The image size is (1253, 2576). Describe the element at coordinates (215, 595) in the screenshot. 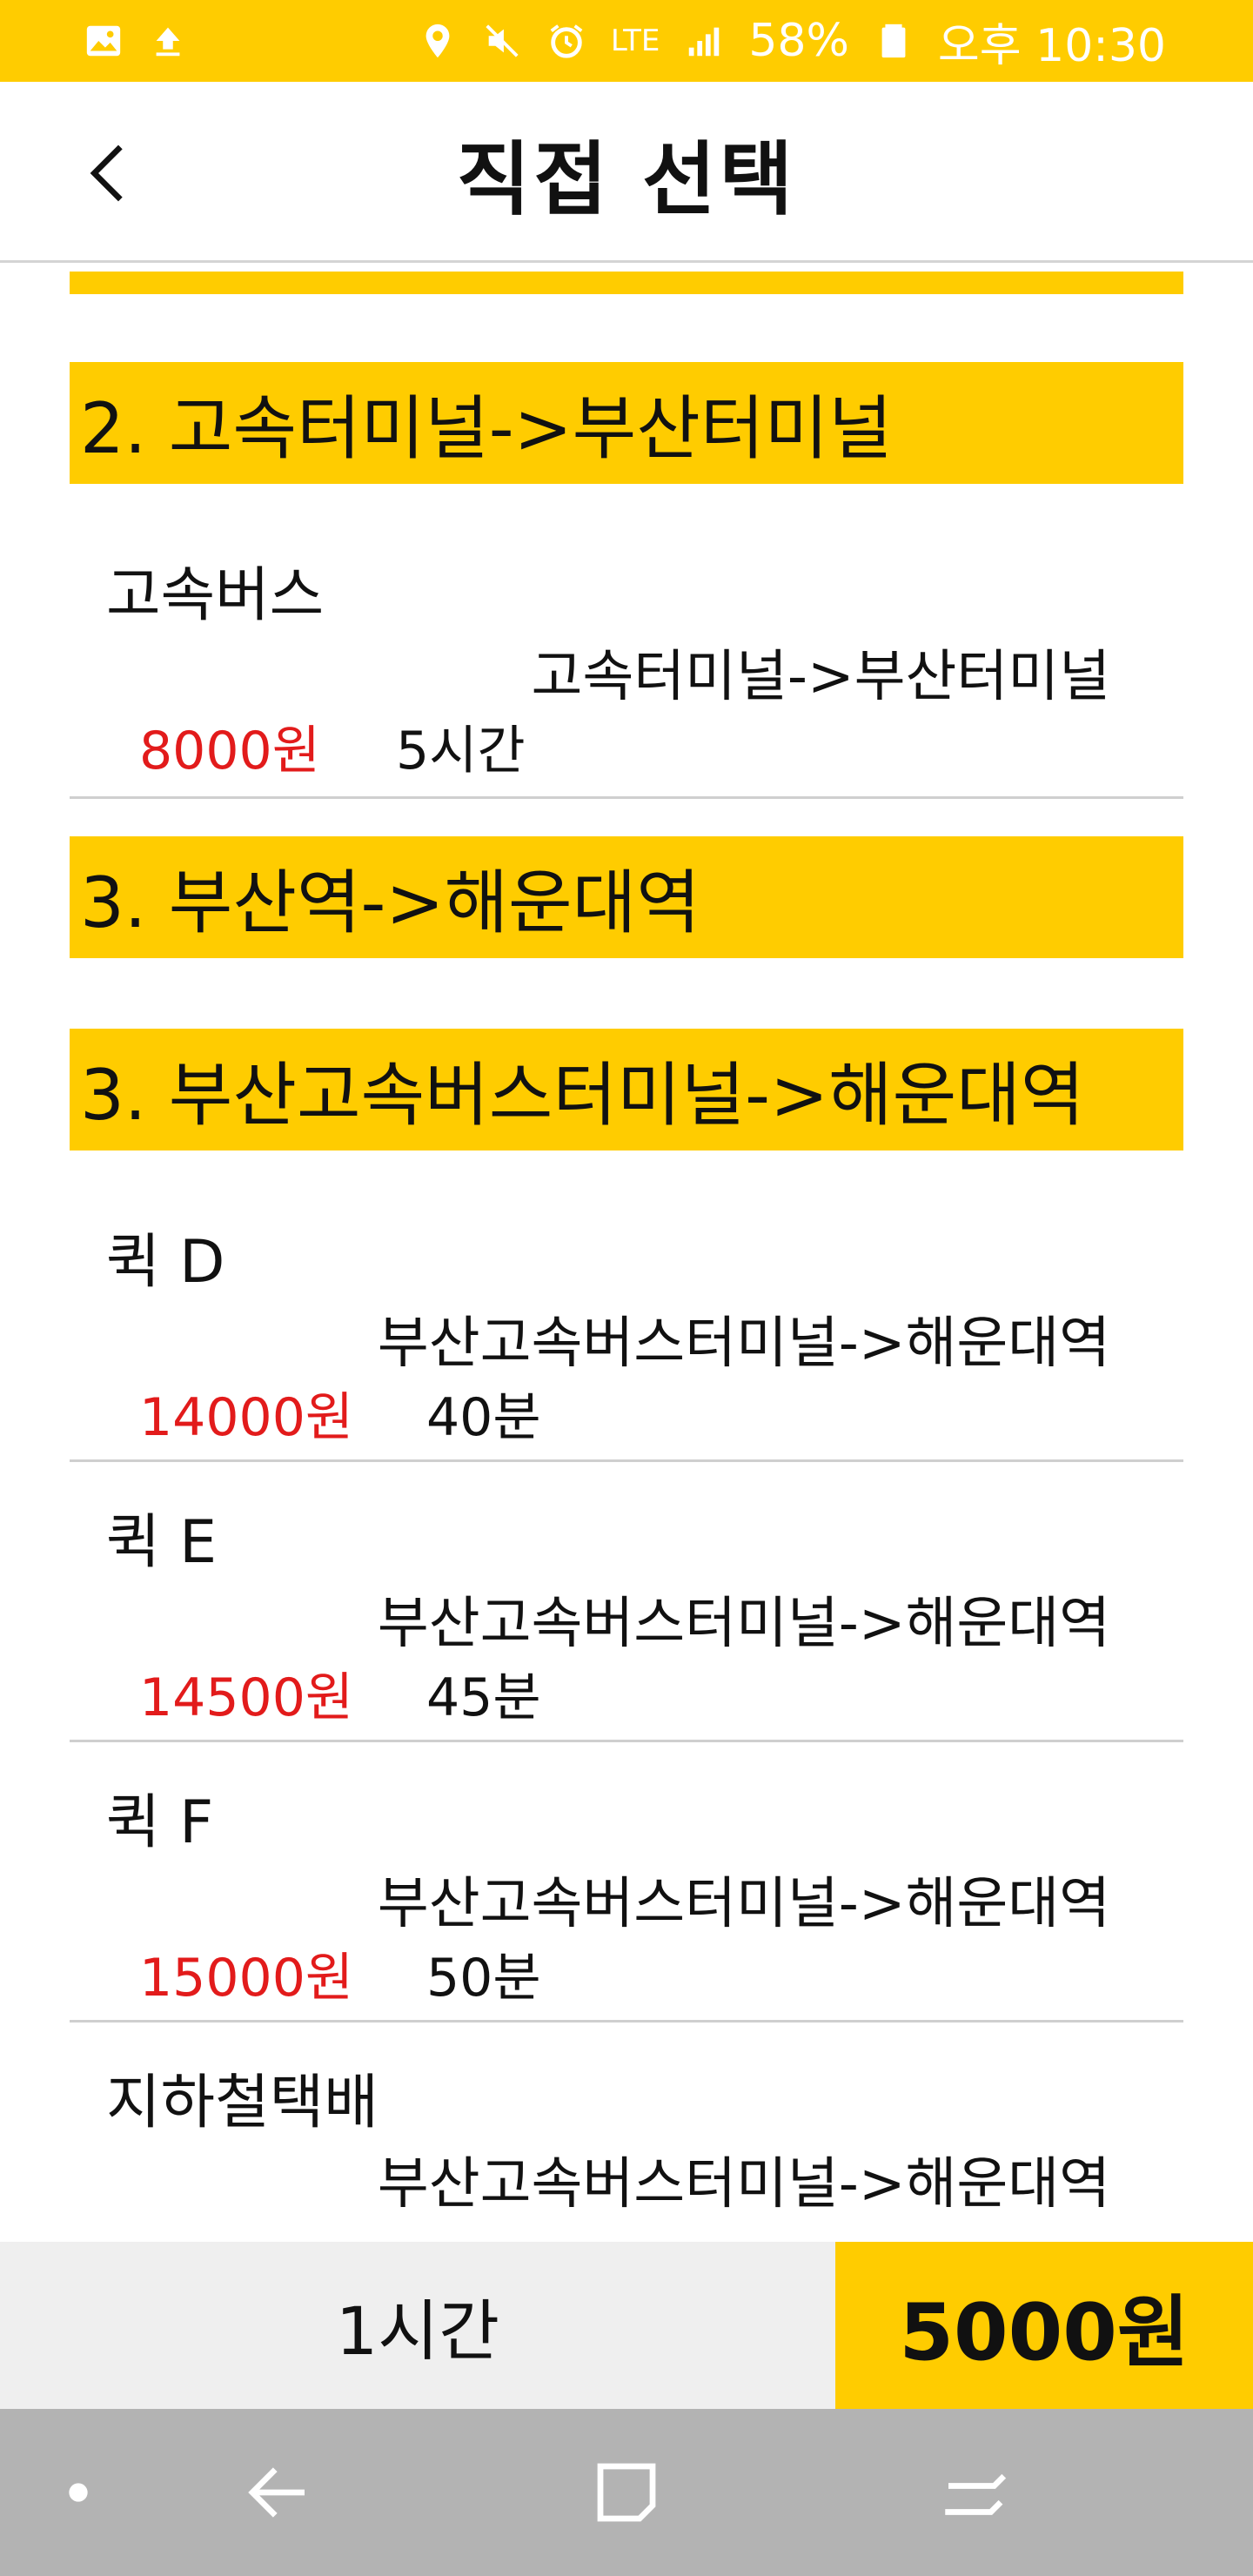

I see `route-name: 고속버스` at that location.